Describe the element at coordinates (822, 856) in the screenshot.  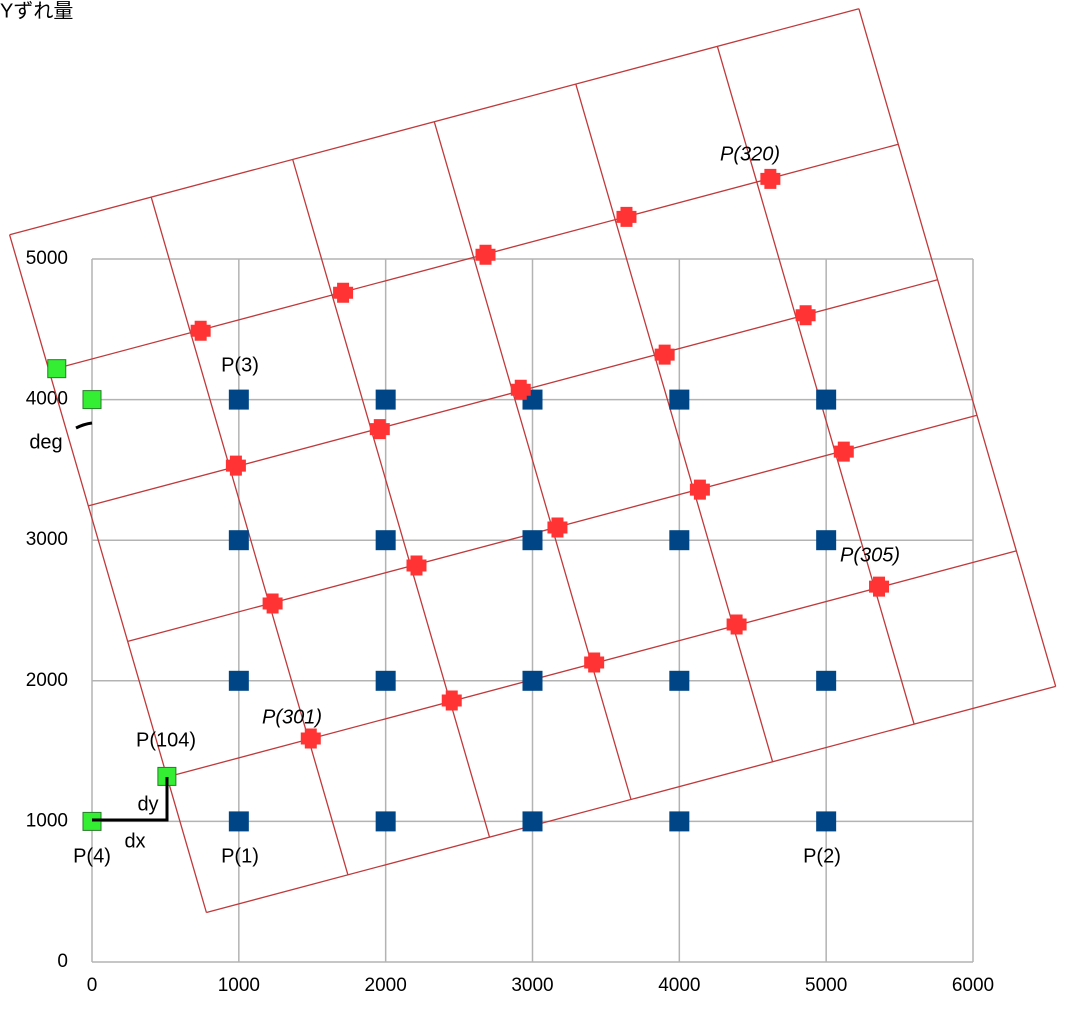
I see `annotation: P(2)` at that location.